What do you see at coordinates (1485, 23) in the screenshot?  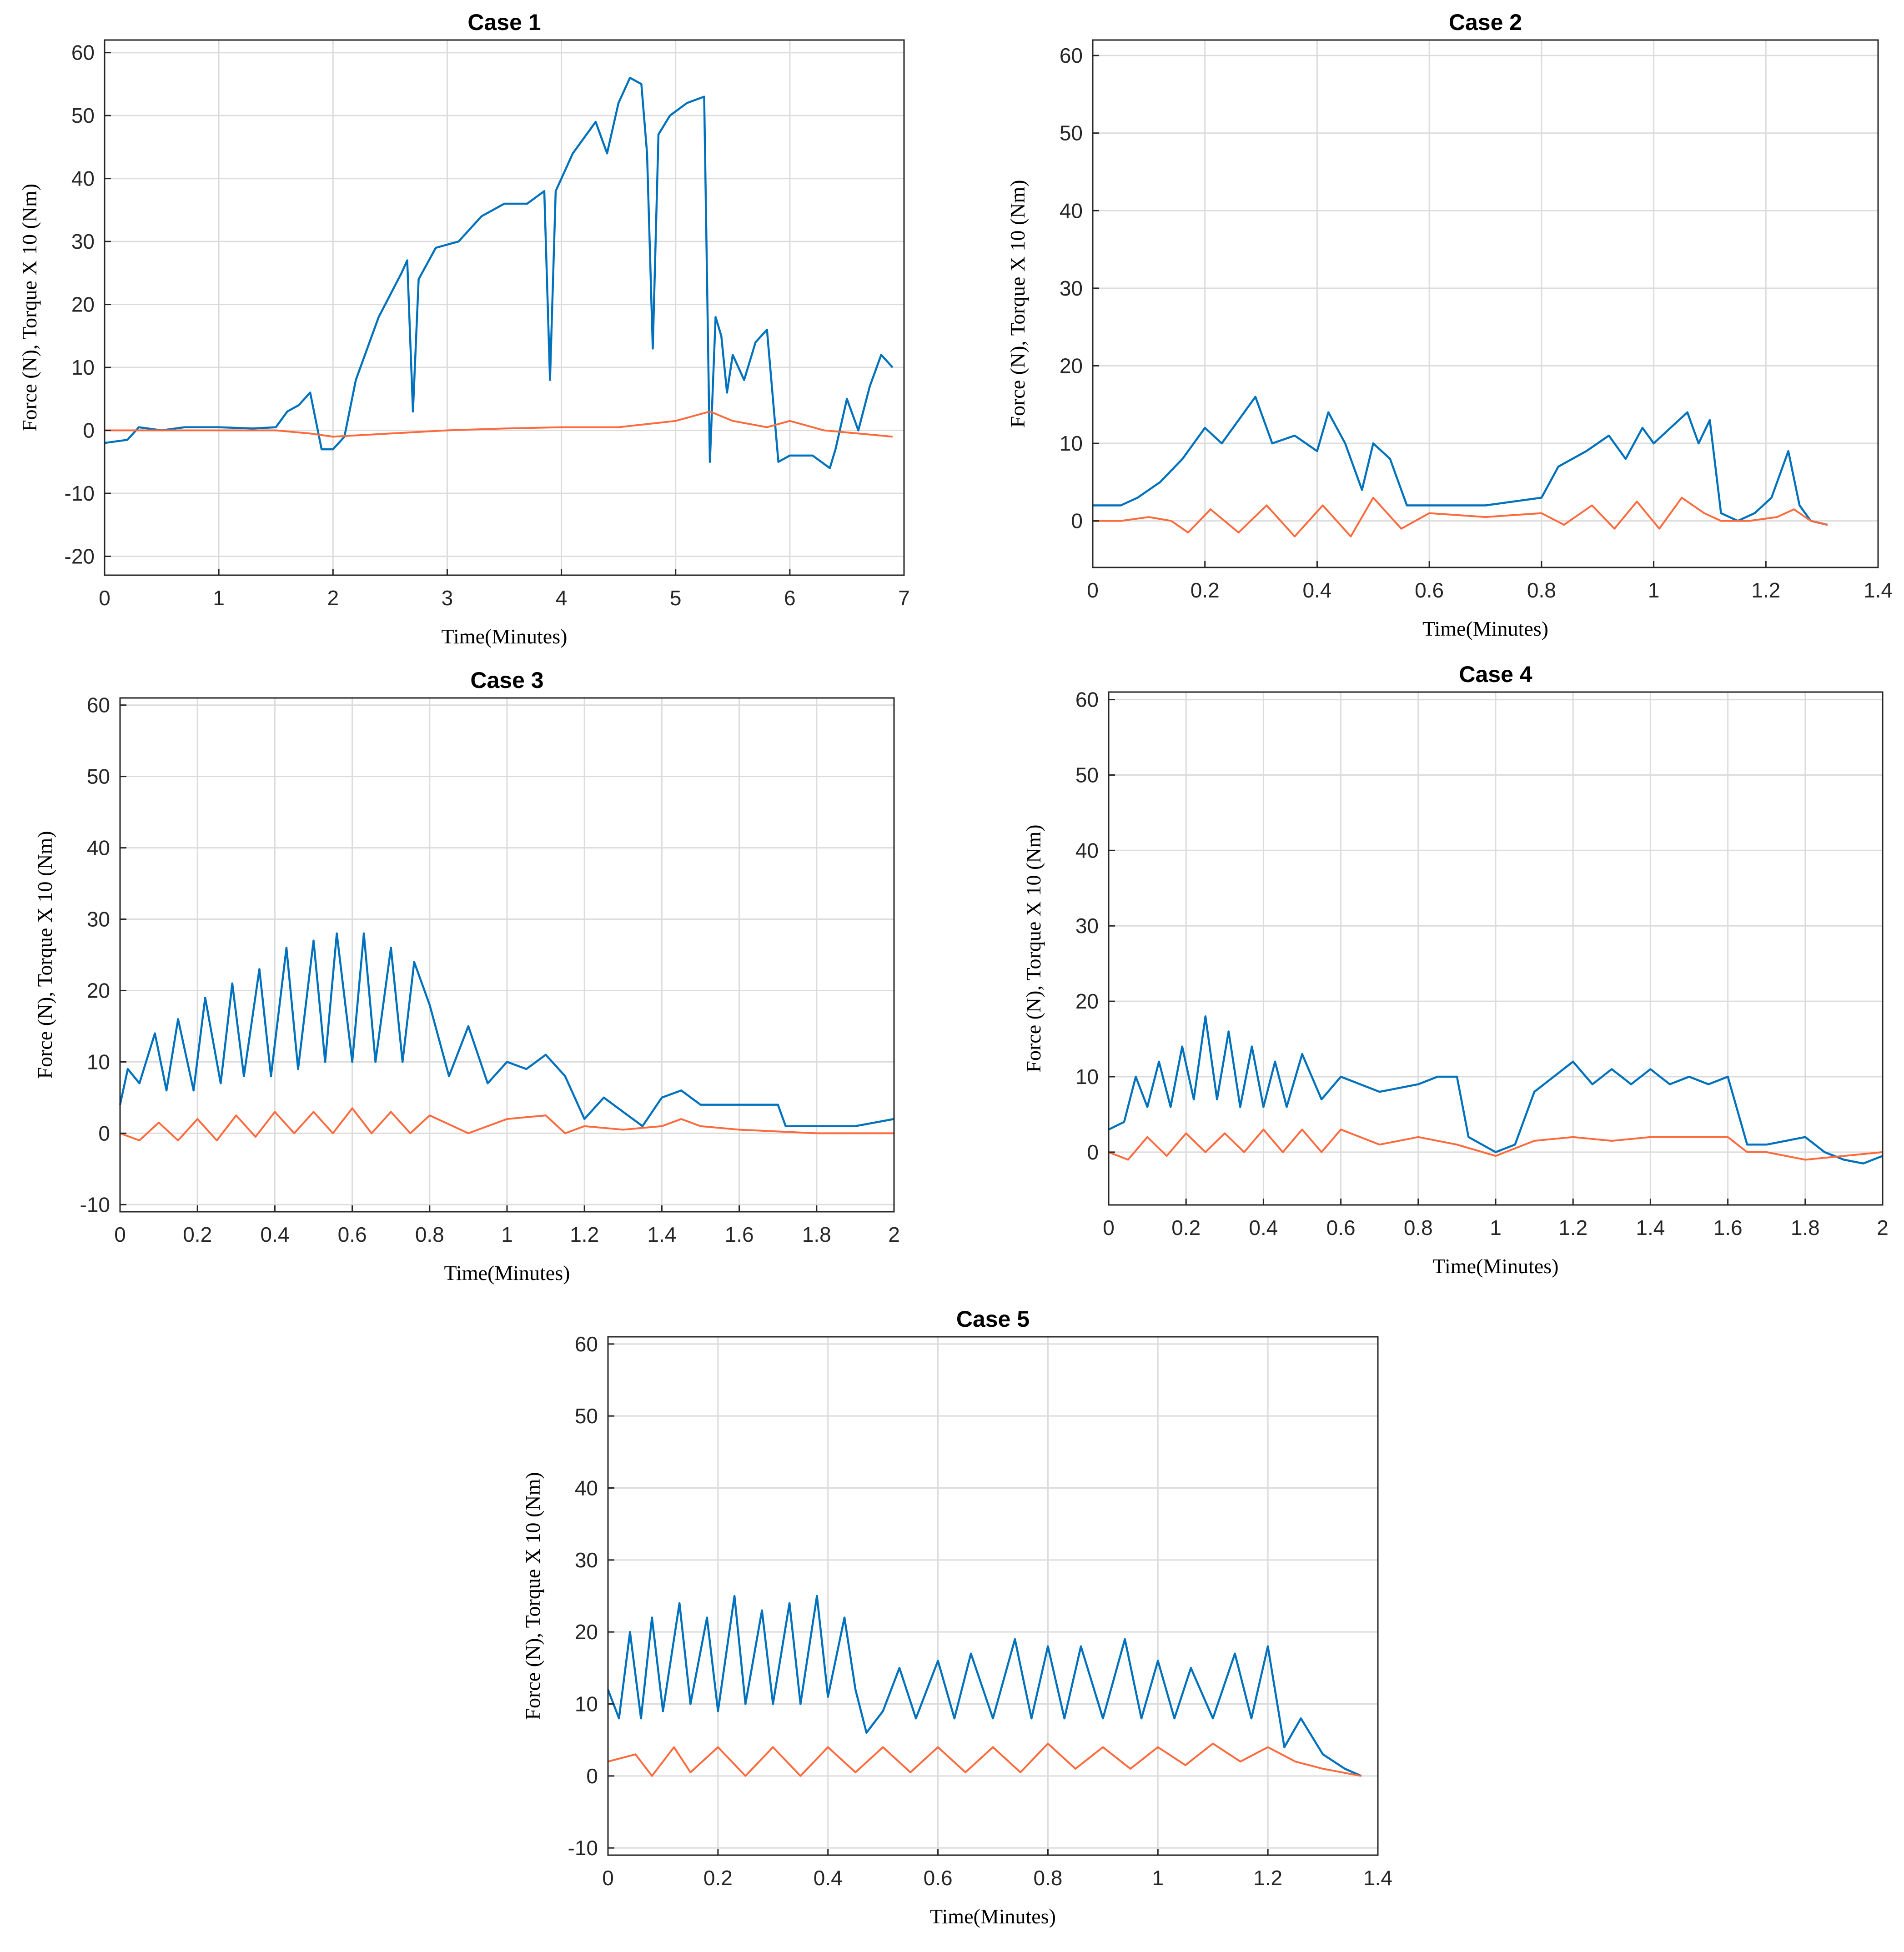 I see `chart-title: Case 2` at bounding box center [1485, 23].